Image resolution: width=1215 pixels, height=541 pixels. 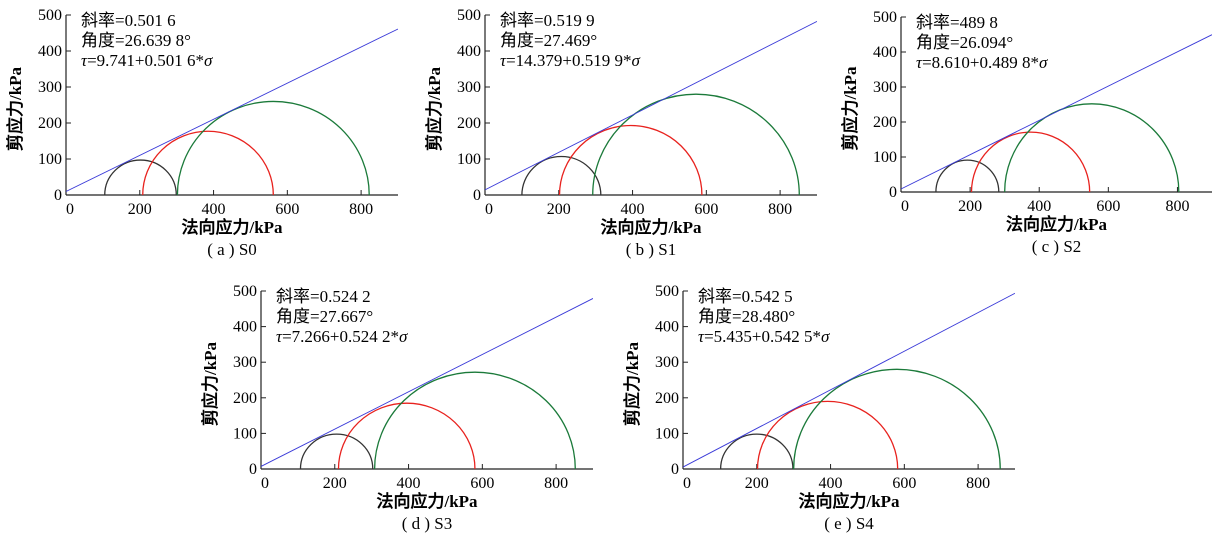 What do you see at coordinates (982, 62) in the screenshot?
I see `annotation-3: τ=8.610+0.489 8*σ` at bounding box center [982, 62].